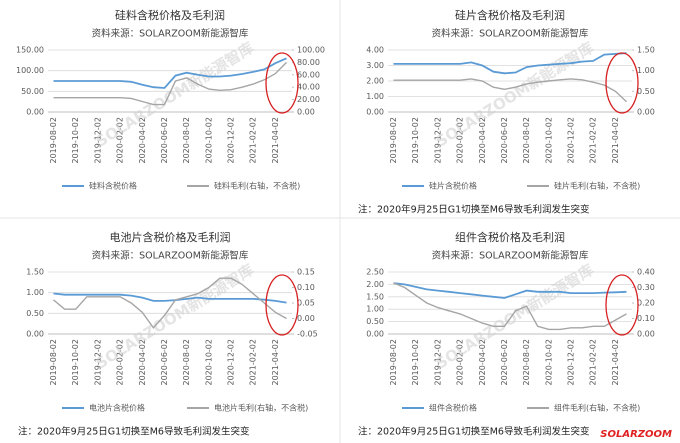 This screenshot has height=443, width=680. Describe the element at coordinates (510, 15) in the screenshot. I see `chart-title: 硅片含税价格及毛利润` at that location.